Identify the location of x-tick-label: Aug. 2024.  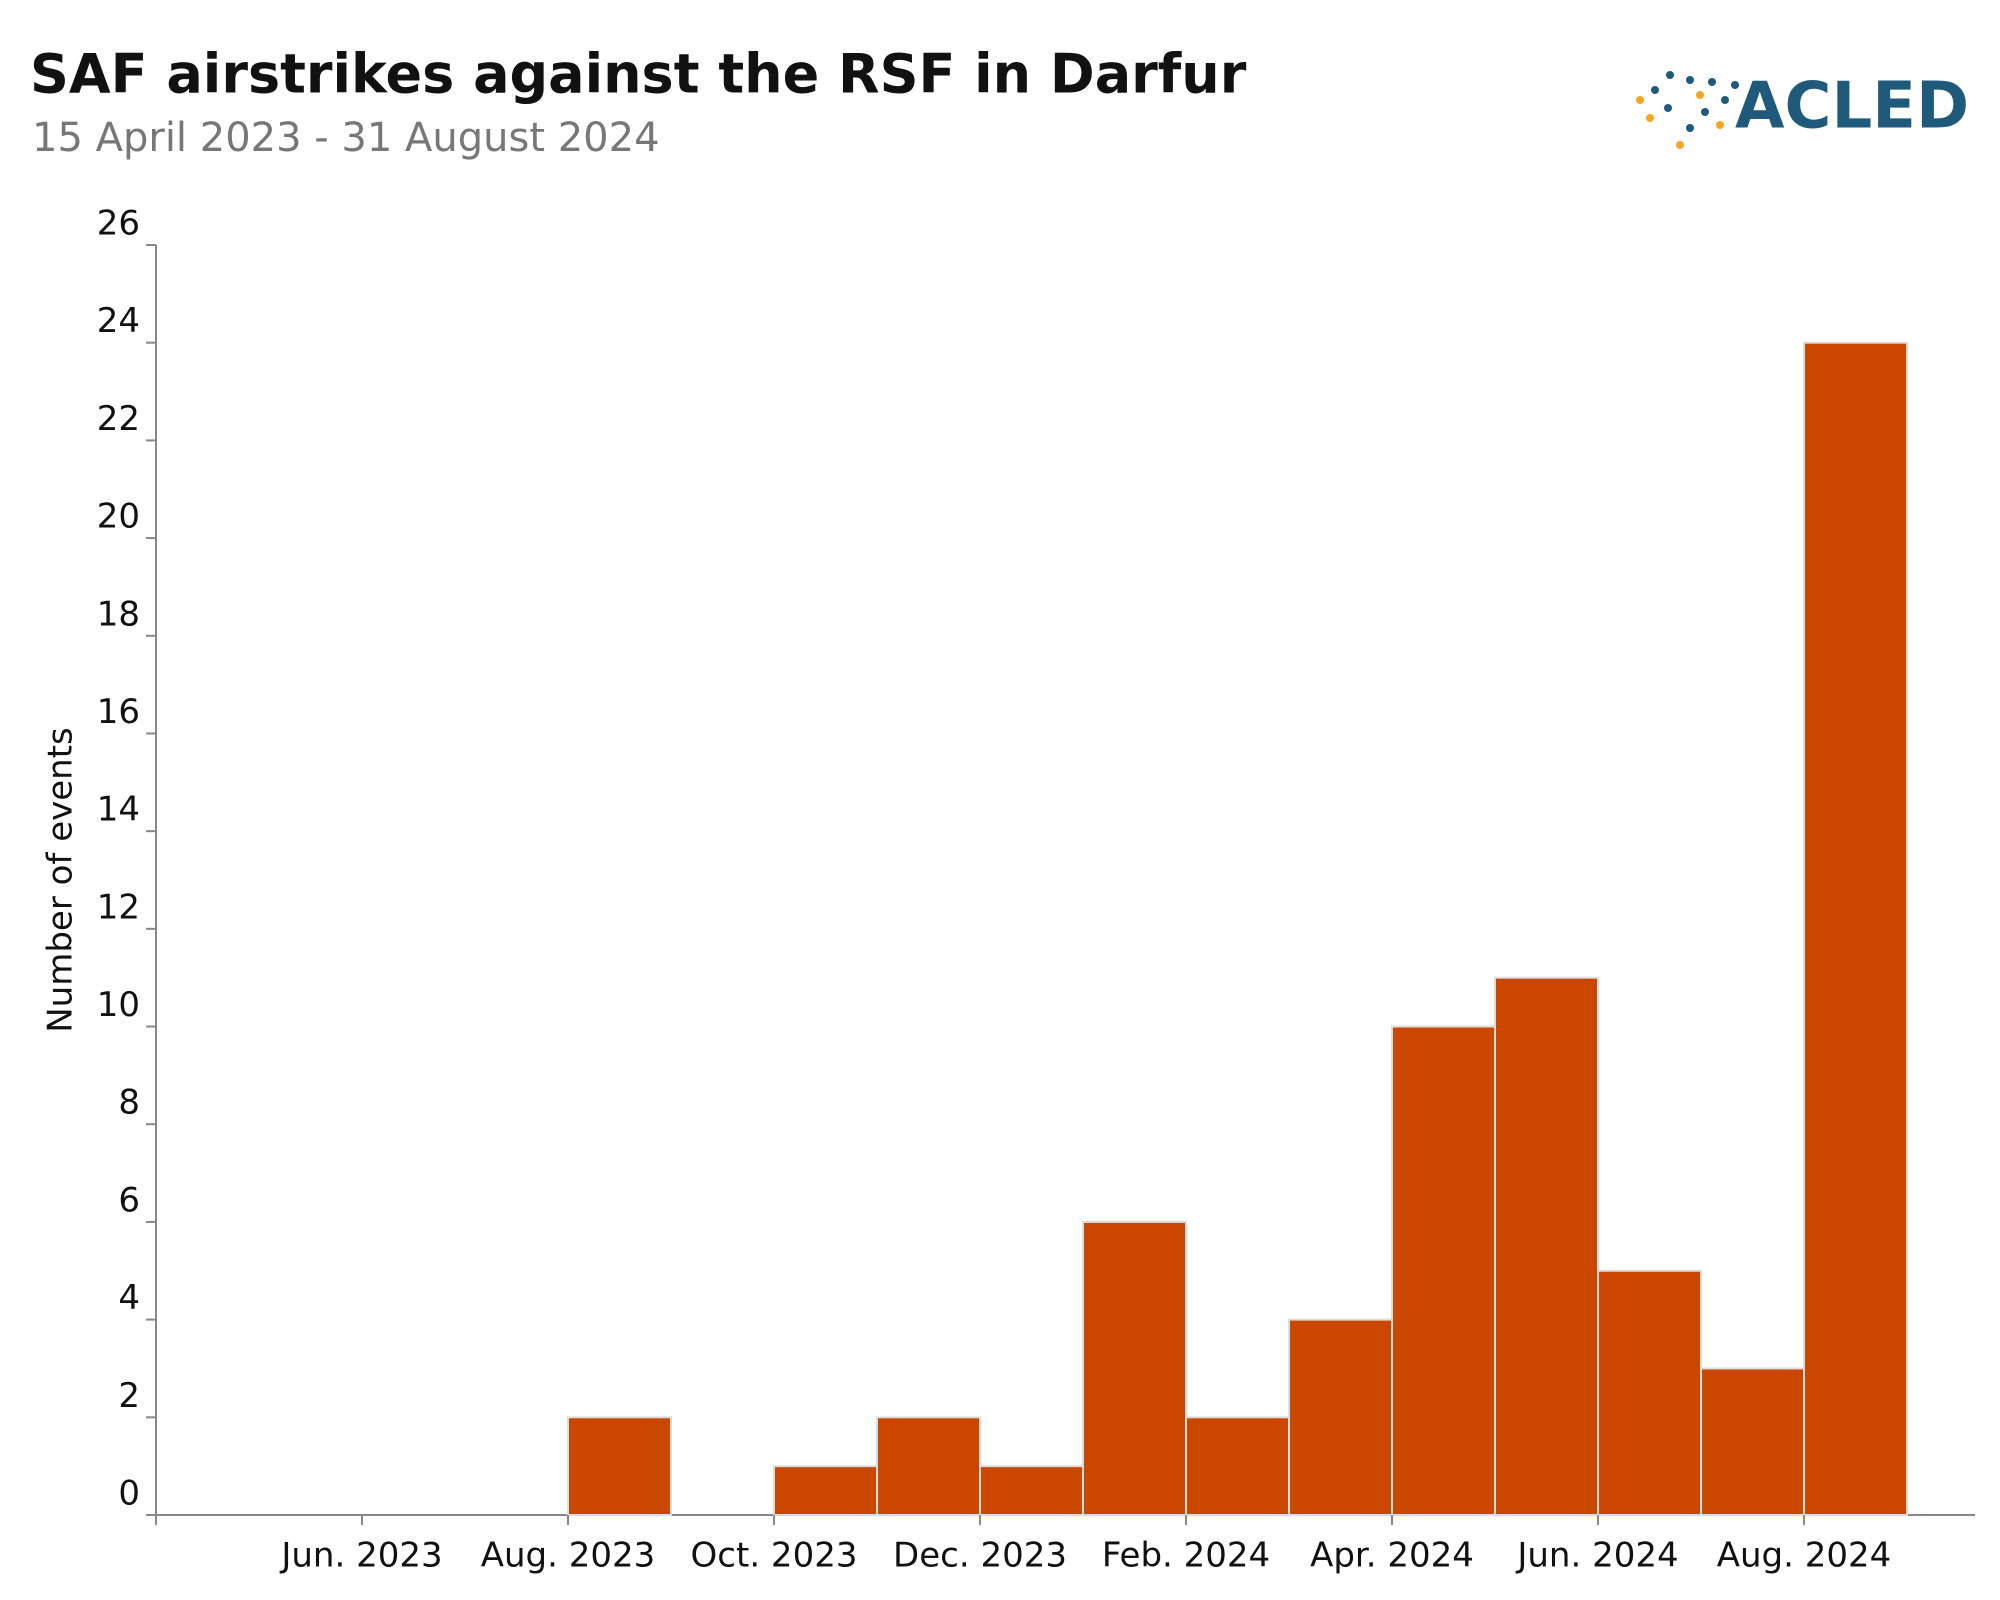
(1804, 1556).